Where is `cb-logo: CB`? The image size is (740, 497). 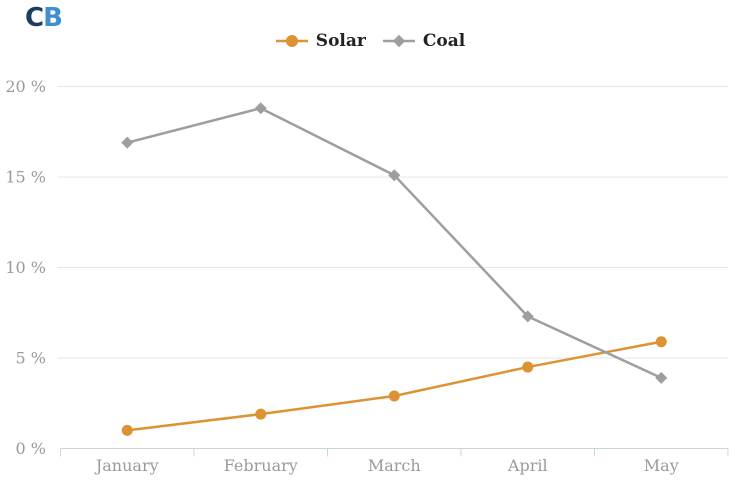 cb-logo: CB is located at coordinates (44, 18).